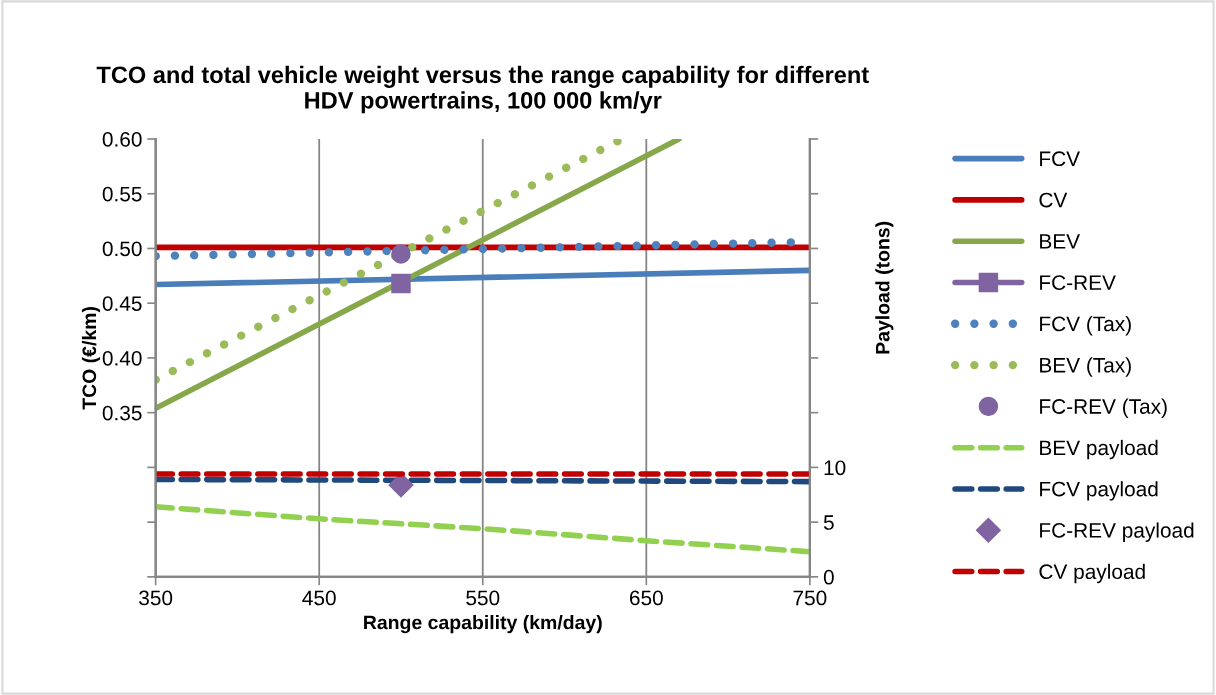 The width and height of the screenshot is (1216, 695). What do you see at coordinates (810, 598) in the screenshot?
I see `x-tick-label: 750` at bounding box center [810, 598].